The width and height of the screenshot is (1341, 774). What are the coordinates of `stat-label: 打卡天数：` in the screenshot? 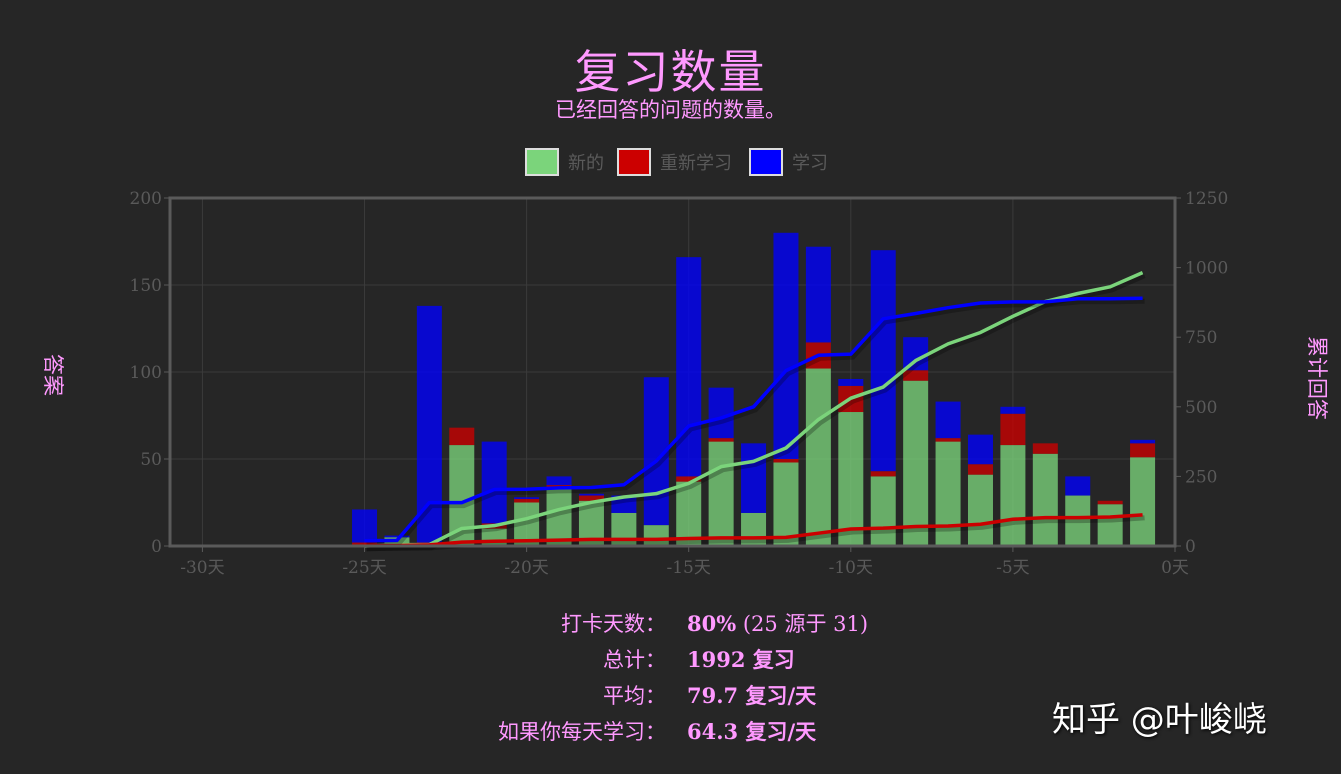 It's located at (613, 624).